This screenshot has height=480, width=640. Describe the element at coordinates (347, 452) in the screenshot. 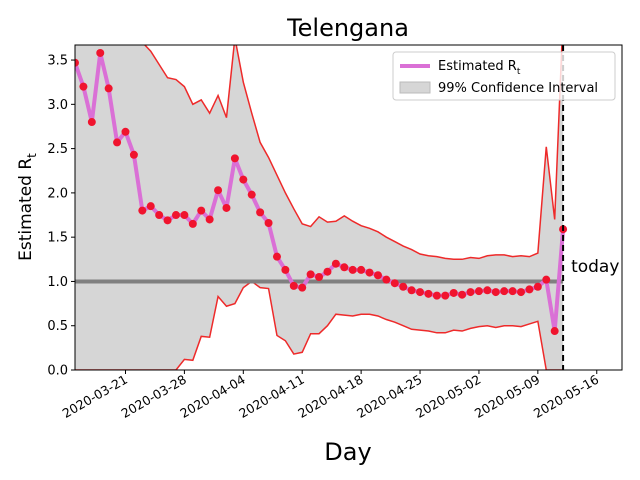

I see `x-axis-label: Day` at that location.